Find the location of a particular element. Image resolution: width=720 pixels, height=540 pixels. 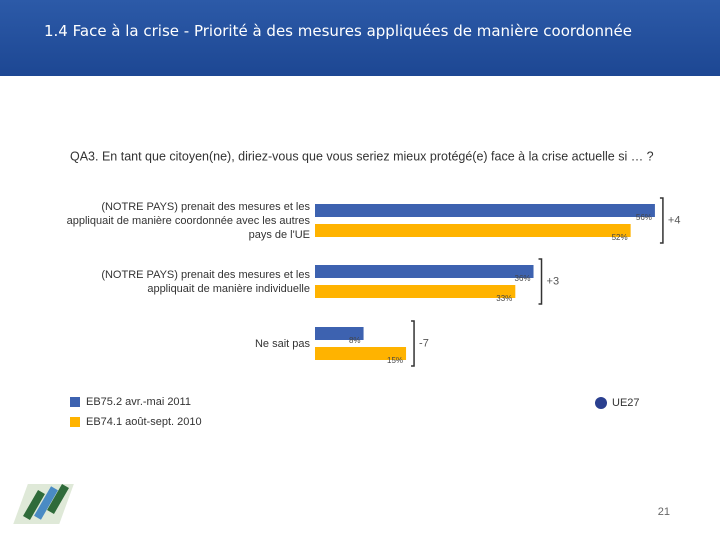

value-label: 33% is located at coordinates (504, 298).